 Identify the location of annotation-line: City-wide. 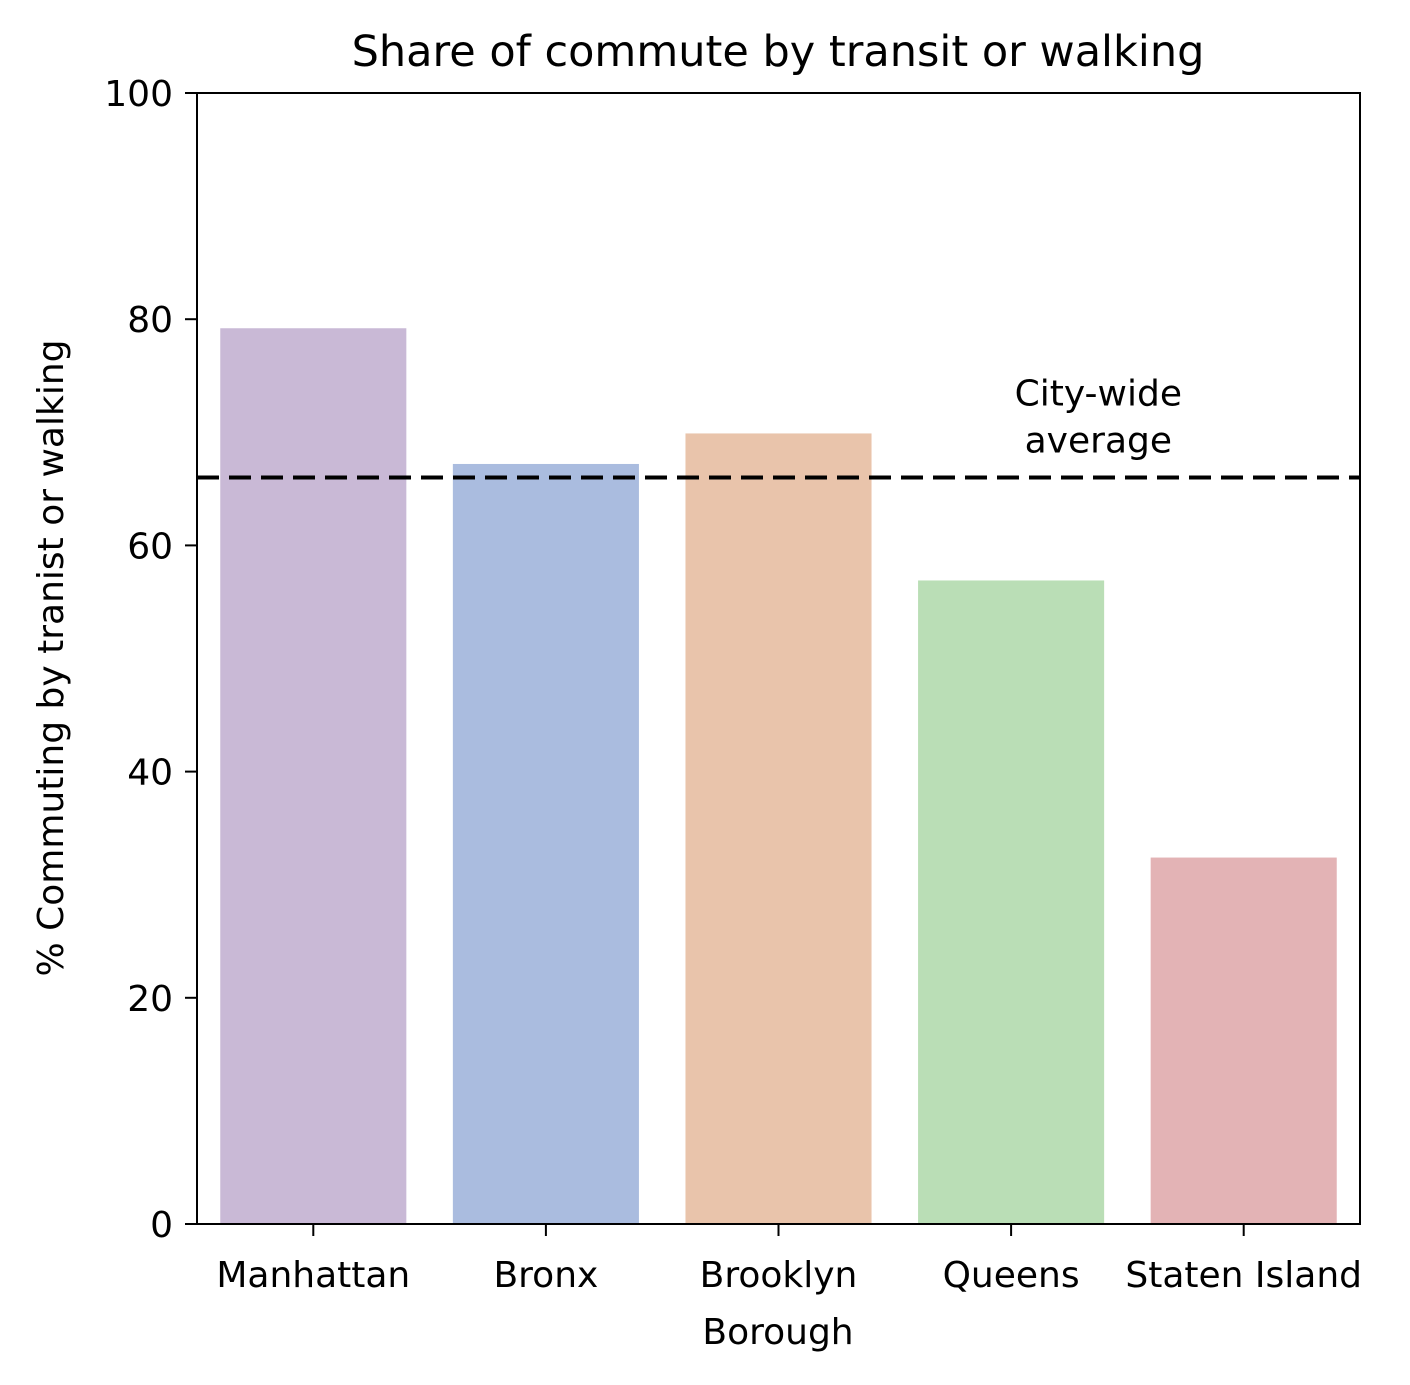
(1098, 394).